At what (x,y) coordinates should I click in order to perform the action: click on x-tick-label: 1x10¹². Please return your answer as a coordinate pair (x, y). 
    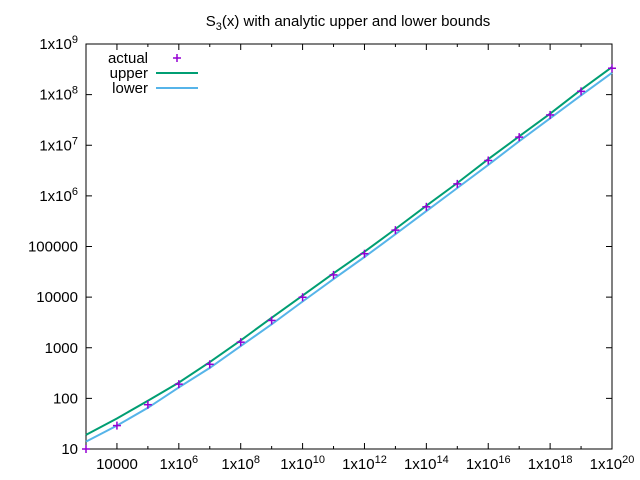
    Looking at the image, I should click on (364, 463).